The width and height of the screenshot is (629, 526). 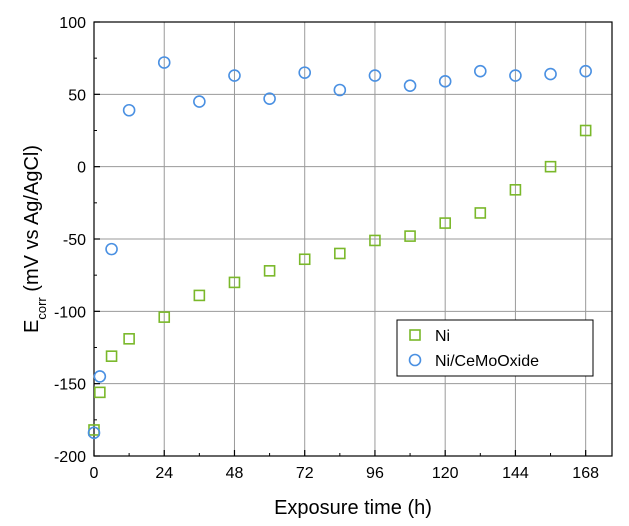 I want to click on y-tick-label: -100, so click(x=70, y=312).